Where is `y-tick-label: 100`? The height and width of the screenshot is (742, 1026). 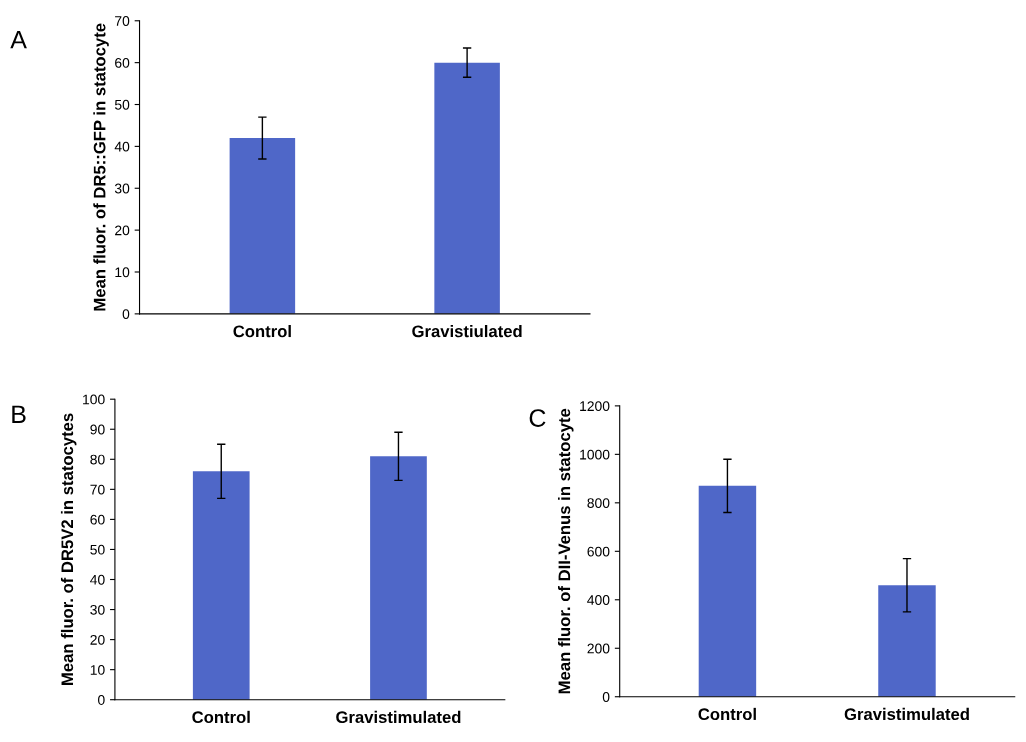
y-tick-label: 100 is located at coordinates (94, 399).